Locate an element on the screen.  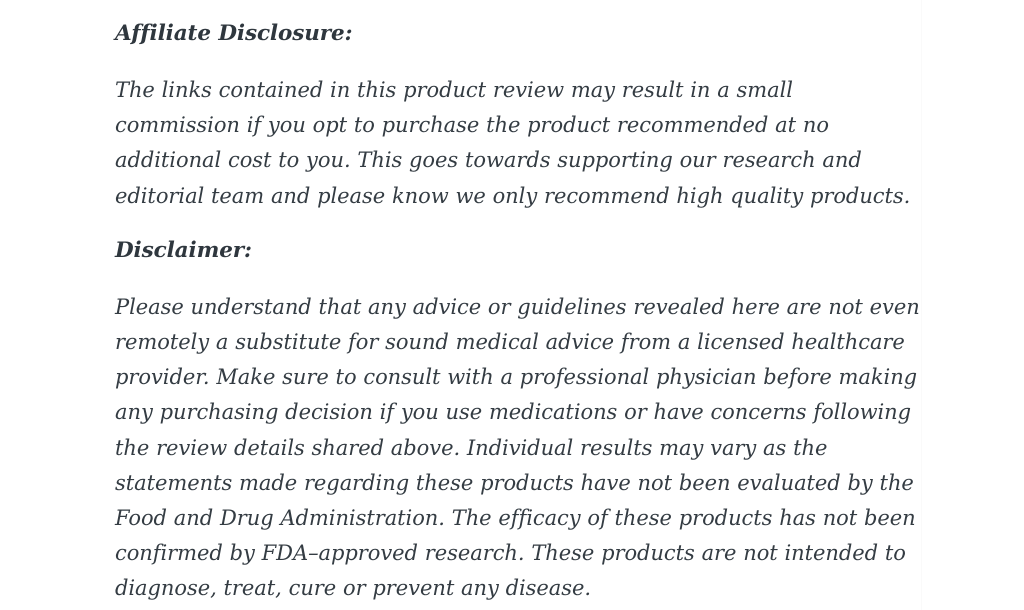
disclaimer-heading: Disclaimer: is located at coordinates (183, 250).